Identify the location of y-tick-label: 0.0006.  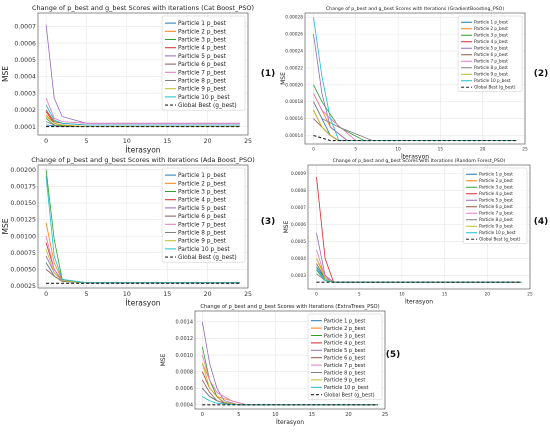
(298, 225).